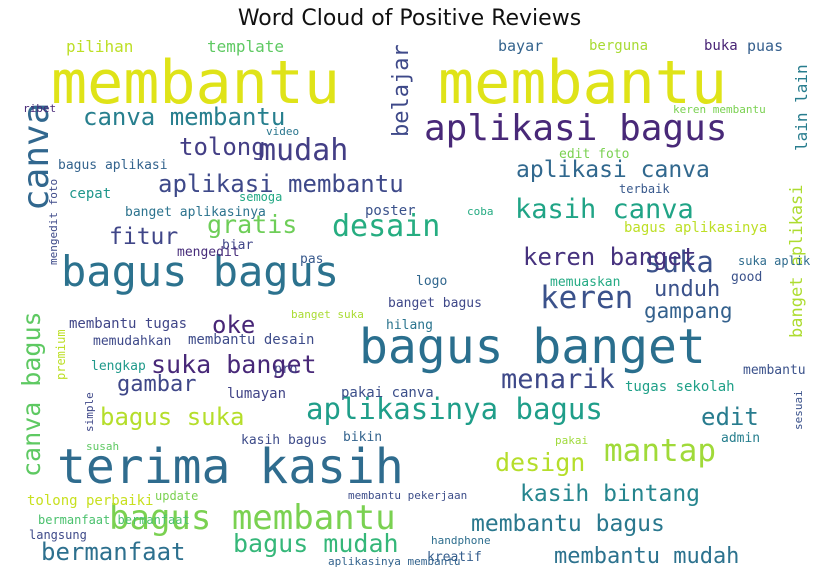 The image size is (819, 580). I want to click on word-43: bagus aplikasinya, so click(696, 228).